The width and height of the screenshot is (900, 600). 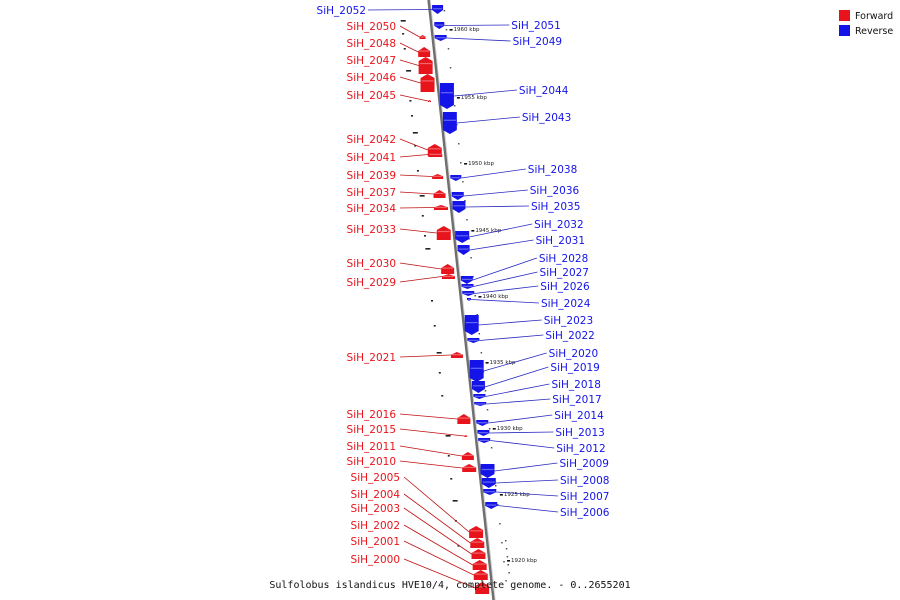 What do you see at coordinates (474, 98) in the screenshot?
I see `scale-tick-label: 1955 kbp` at bounding box center [474, 98].